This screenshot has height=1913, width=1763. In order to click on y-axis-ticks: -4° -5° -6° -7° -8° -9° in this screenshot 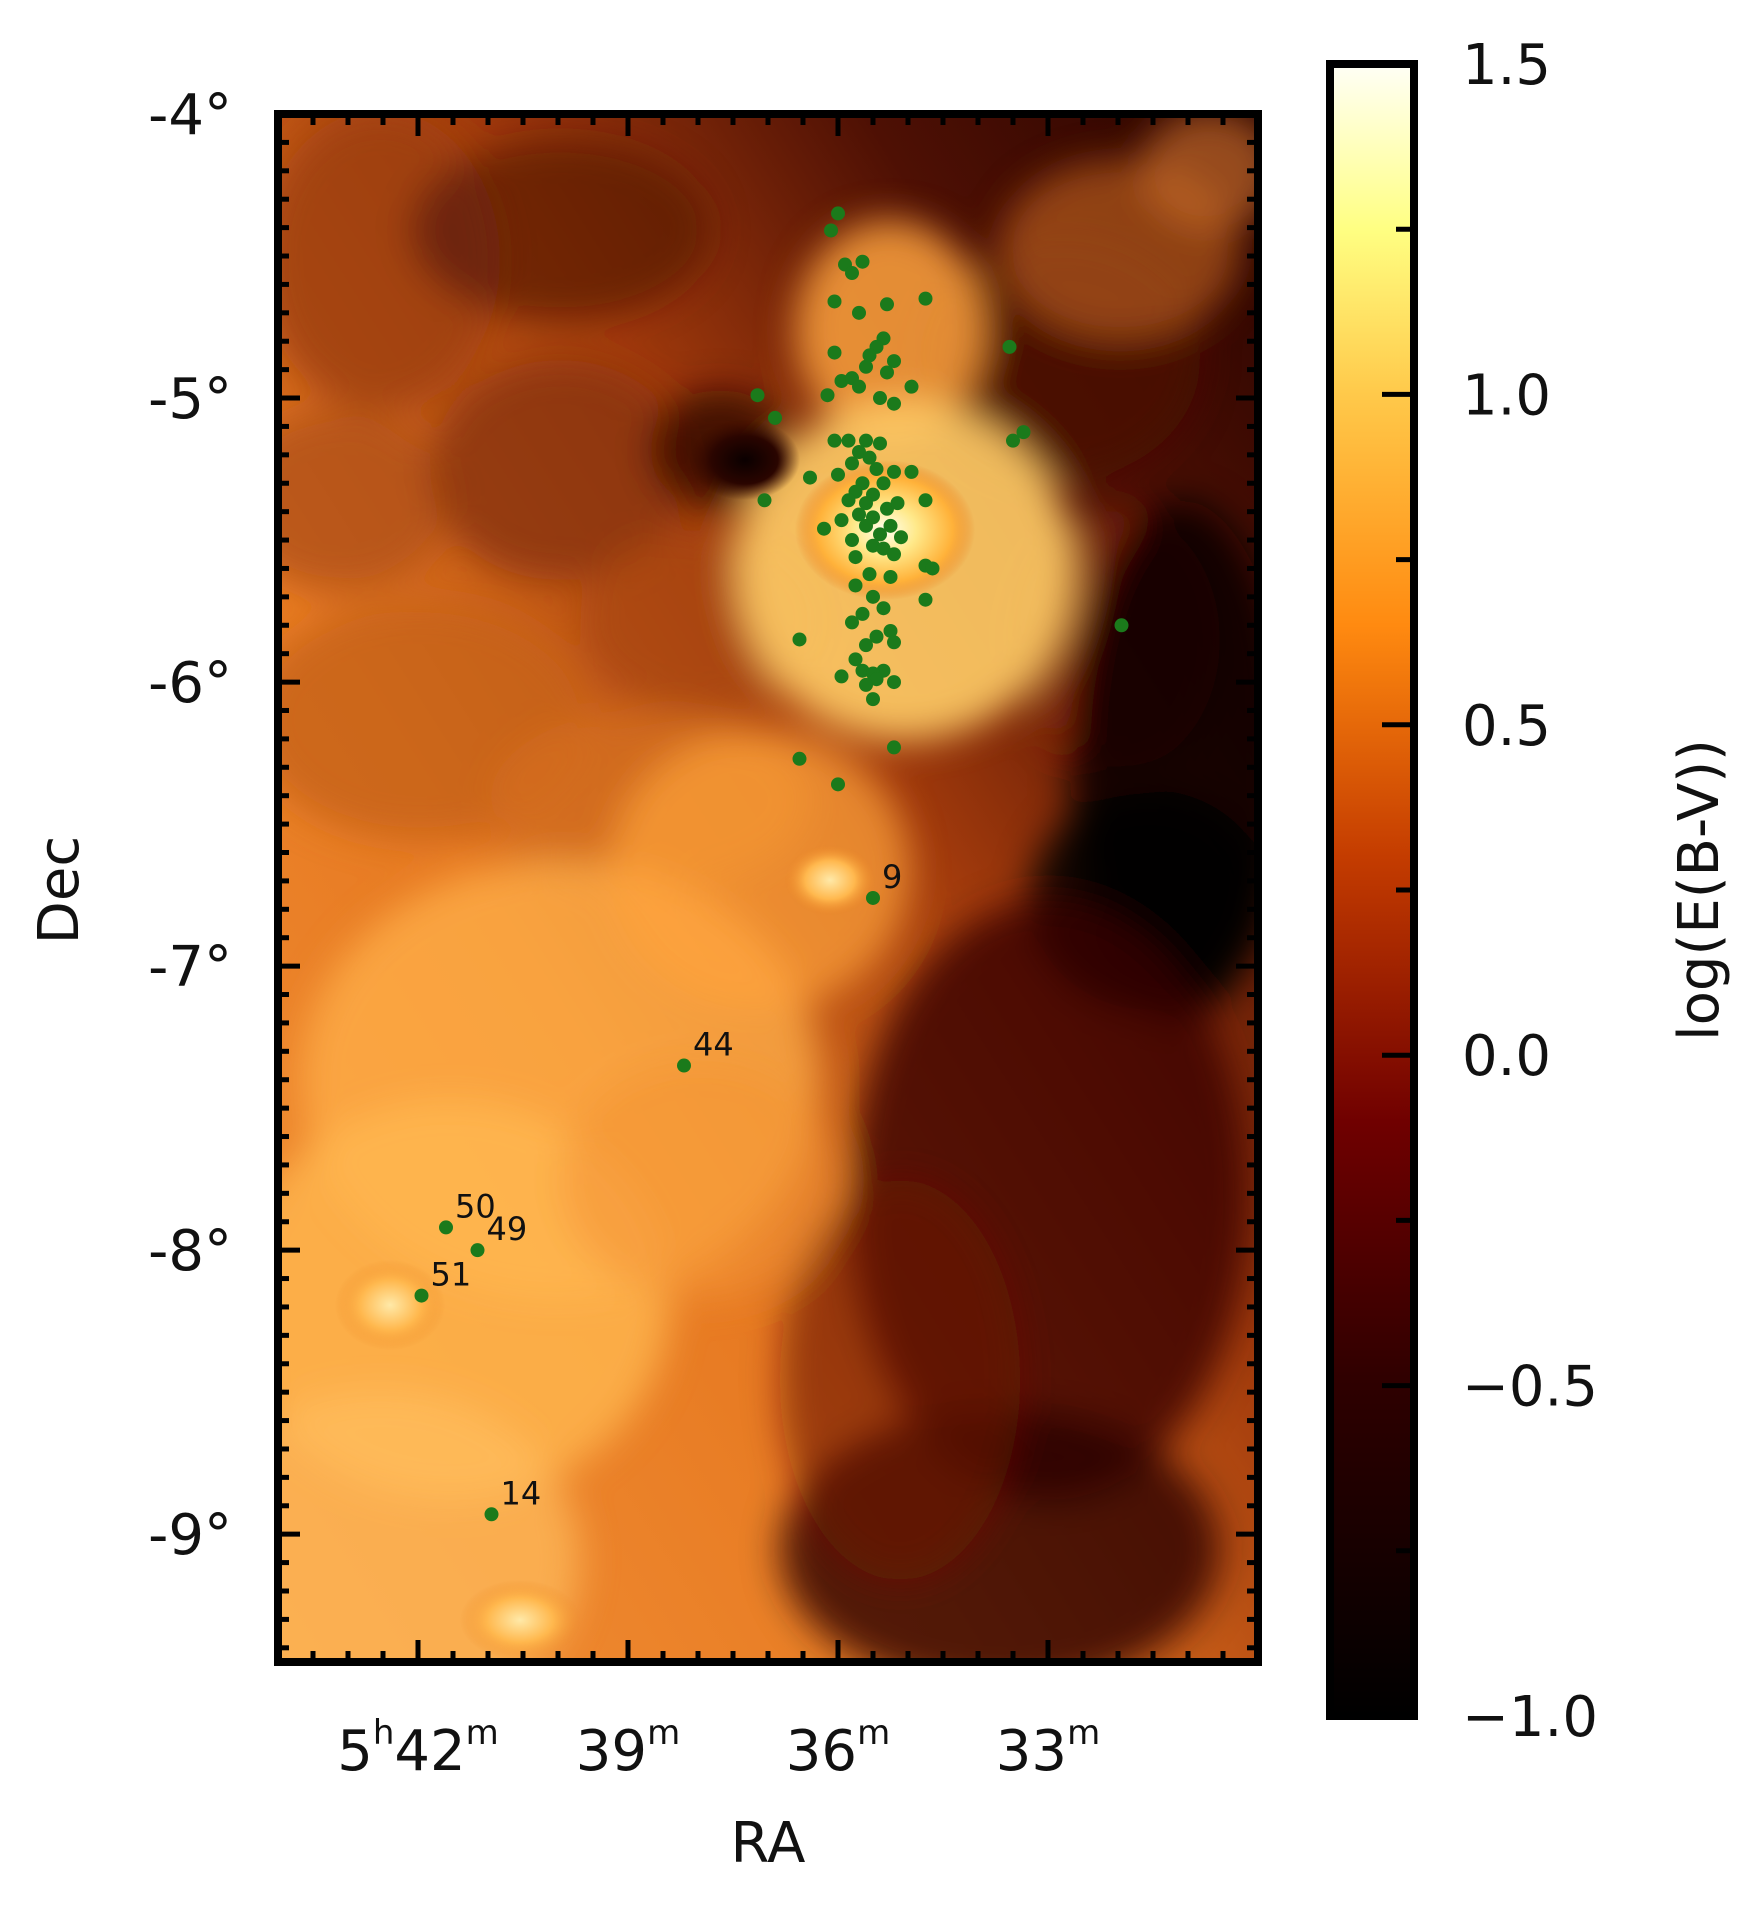, I will do `click(190, 825)`.